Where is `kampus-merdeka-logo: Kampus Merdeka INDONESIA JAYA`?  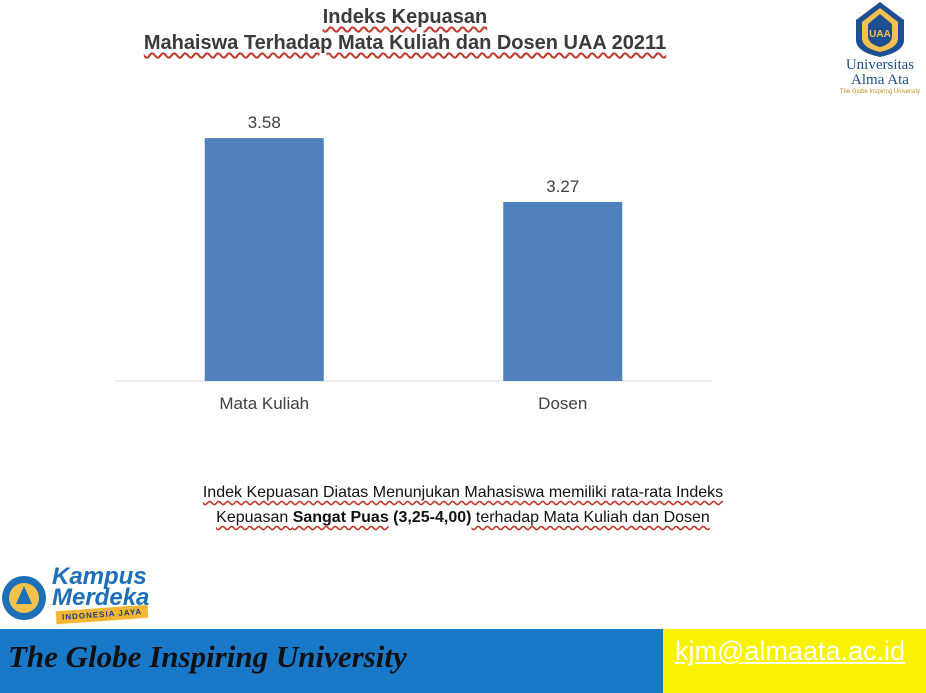
kampus-merdeka-logo: Kampus Merdeka INDONESIA JAYA is located at coordinates (85, 595).